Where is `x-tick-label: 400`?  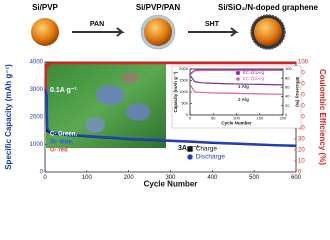
x-tick-label: 400 is located at coordinates (212, 178).